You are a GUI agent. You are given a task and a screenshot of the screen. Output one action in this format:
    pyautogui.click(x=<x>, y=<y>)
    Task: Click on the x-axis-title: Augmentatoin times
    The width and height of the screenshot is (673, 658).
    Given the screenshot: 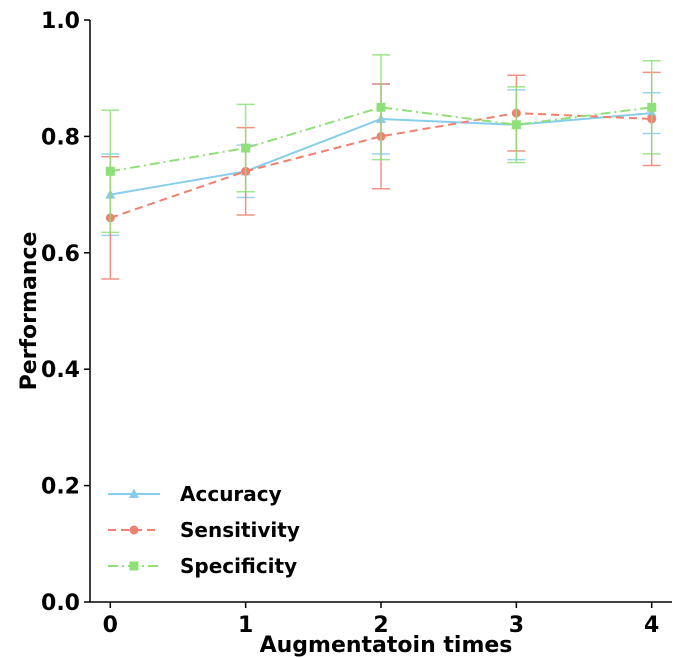 What is the action you would take?
    pyautogui.click(x=386, y=645)
    